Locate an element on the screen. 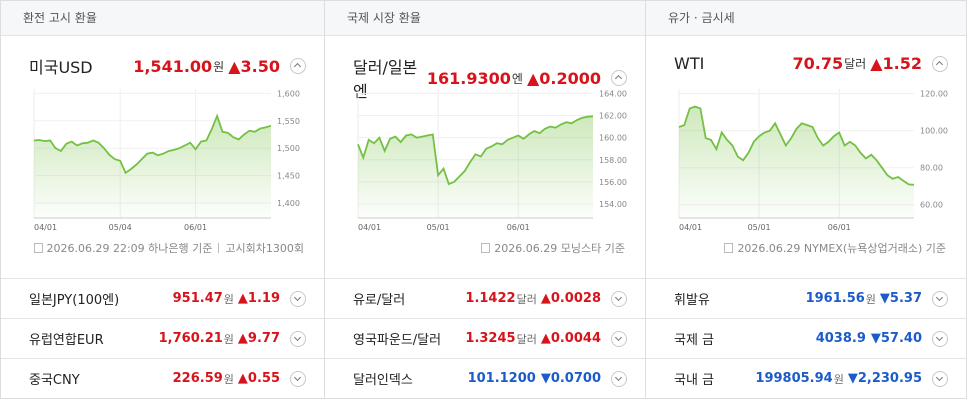 The height and width of the screenshot is (407, 971). y-tick-label: 80.00 is located at coordinates (931, 168).